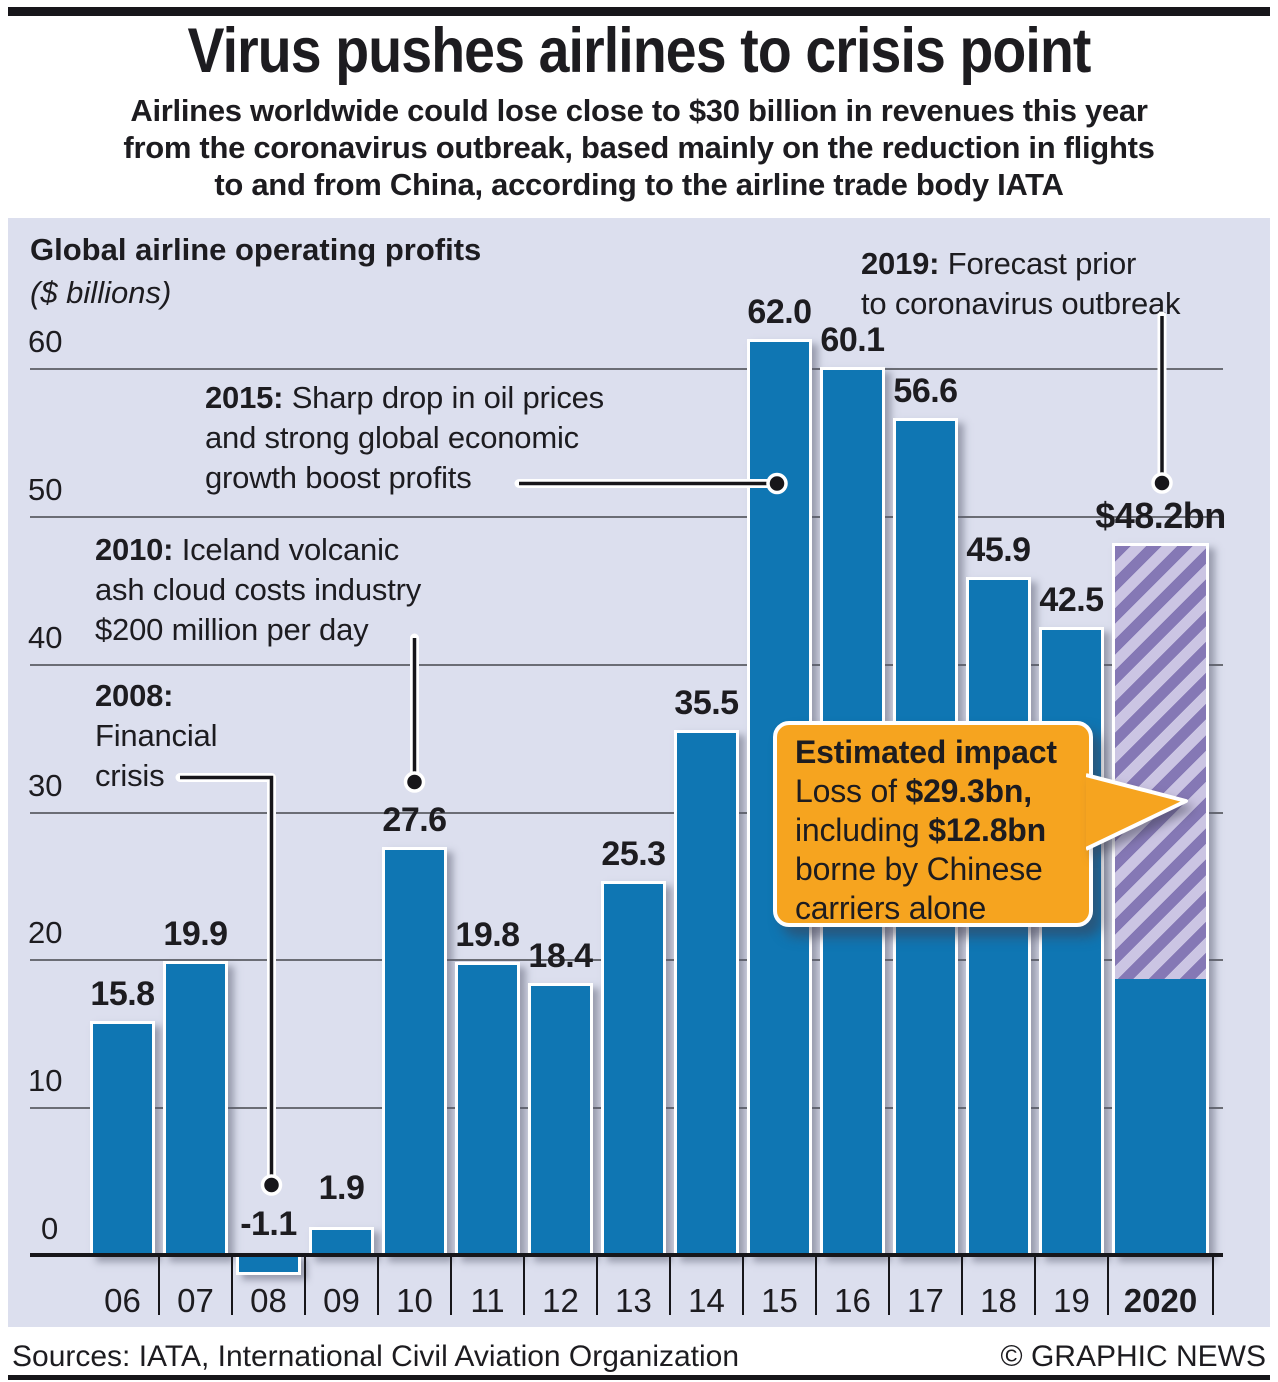 Image resolution: width=1278 pixels, height=1382 pixels. I want to click on annotation-year: 2019:, so click(900, 263).